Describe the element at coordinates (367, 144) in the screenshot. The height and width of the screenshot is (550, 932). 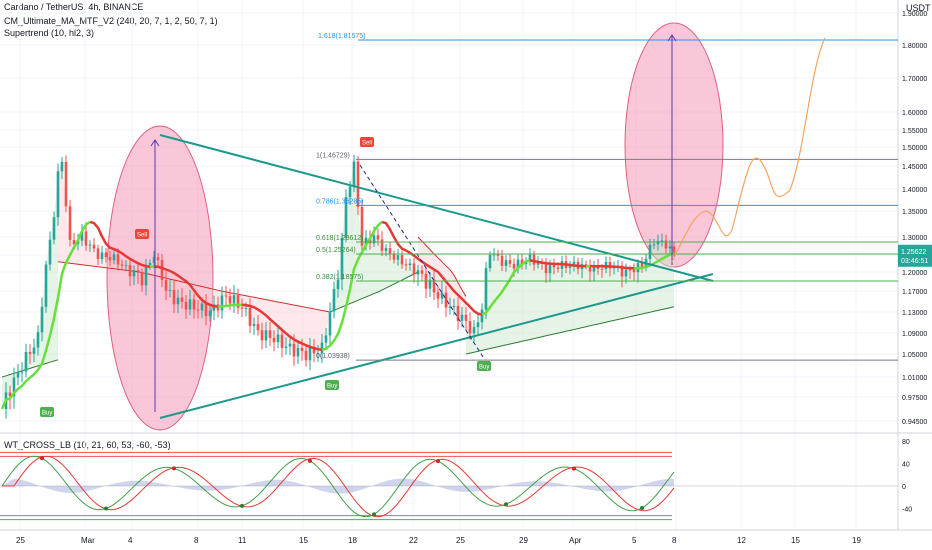
I see `sell-signal-label: Sell` at that location.